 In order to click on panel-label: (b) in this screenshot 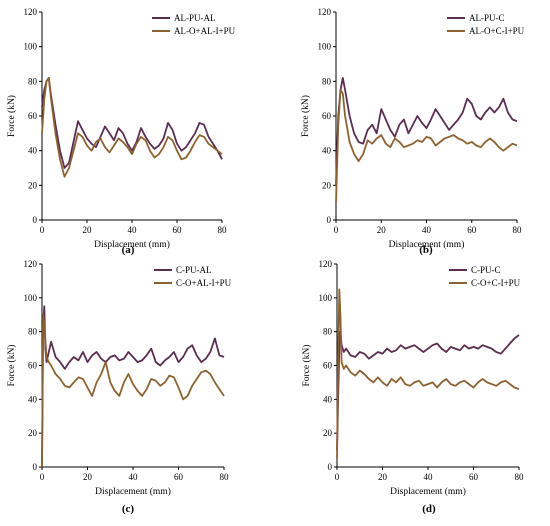, I will do `click(426, 250)`.